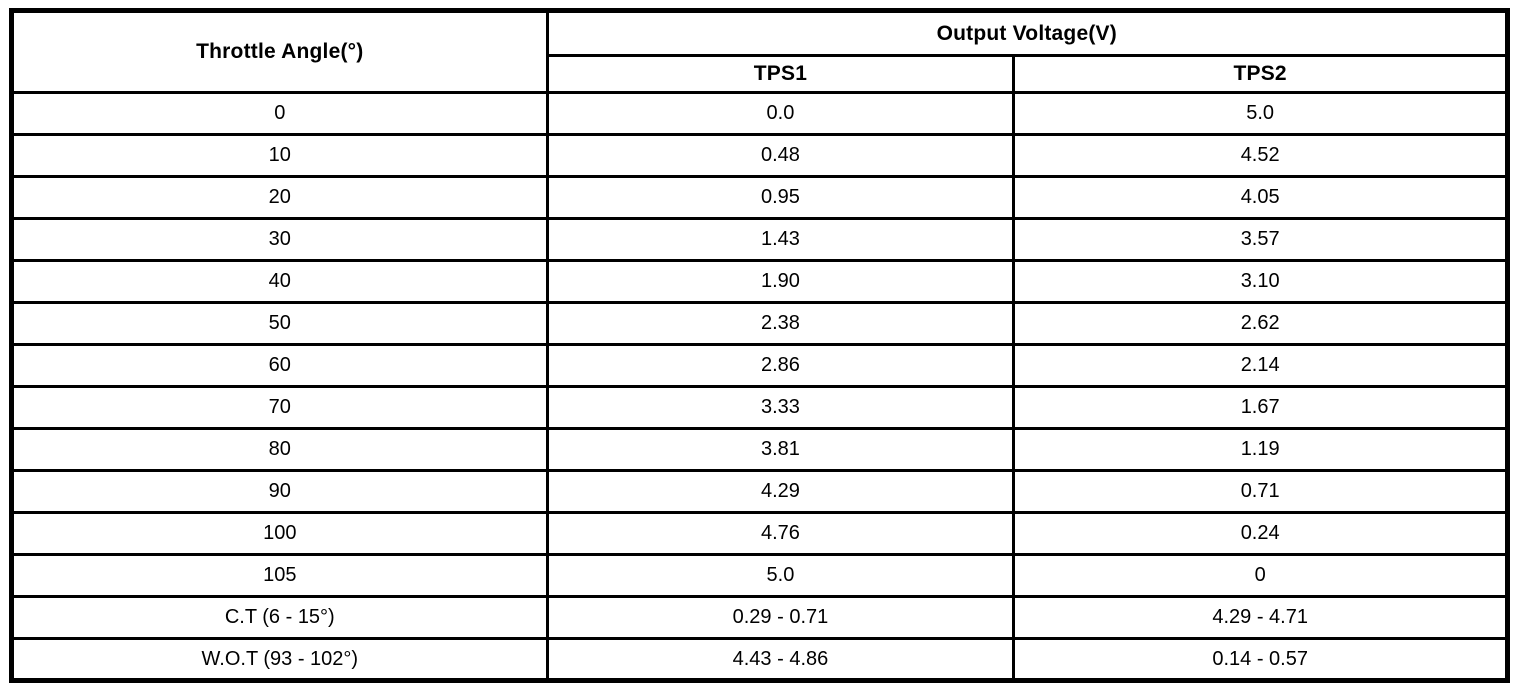 The image size is (1520, 690). I want to click on table-row: 40 1.90 3.10, so click(759, 281).